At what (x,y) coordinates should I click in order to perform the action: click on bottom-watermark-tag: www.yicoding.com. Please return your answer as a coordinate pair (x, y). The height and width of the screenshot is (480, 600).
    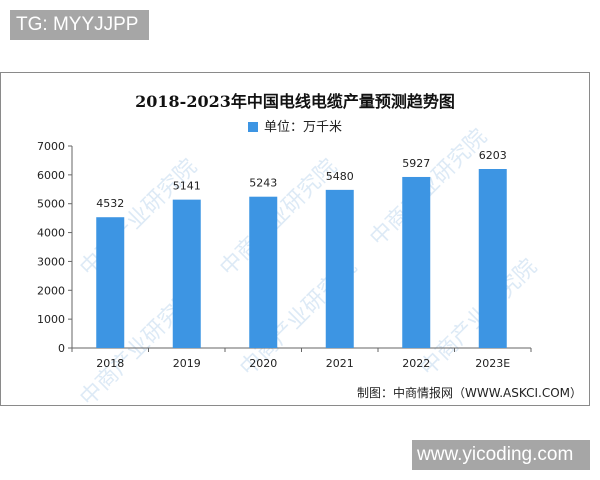
    Looking at the image, I should click on (501, 455).